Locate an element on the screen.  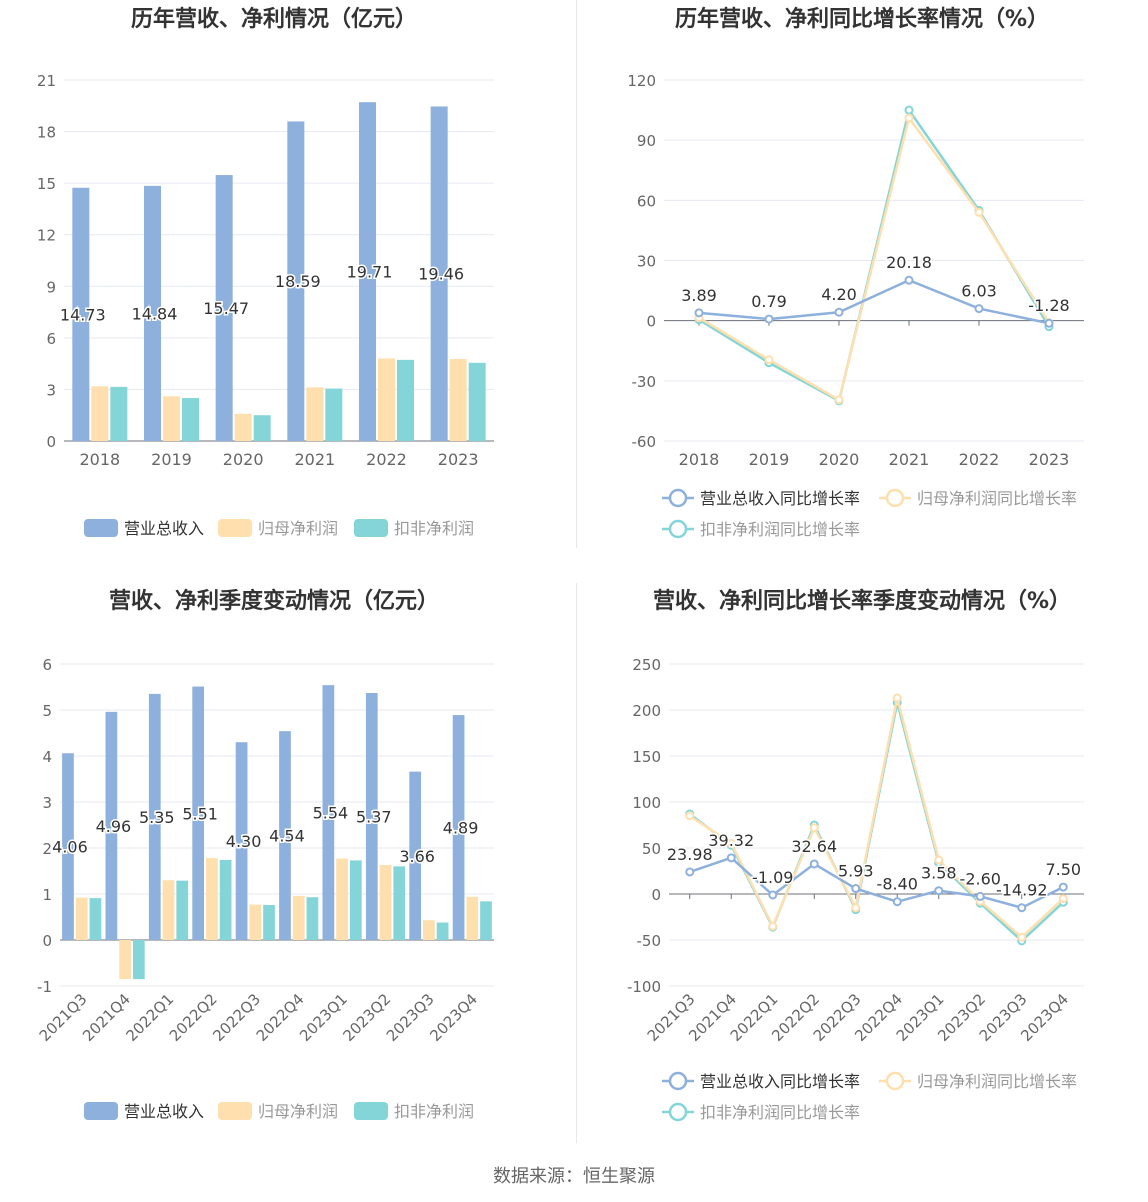
chart-title: 营收、净利季度变动情况（亿元） is located at coordinates (274, 601).